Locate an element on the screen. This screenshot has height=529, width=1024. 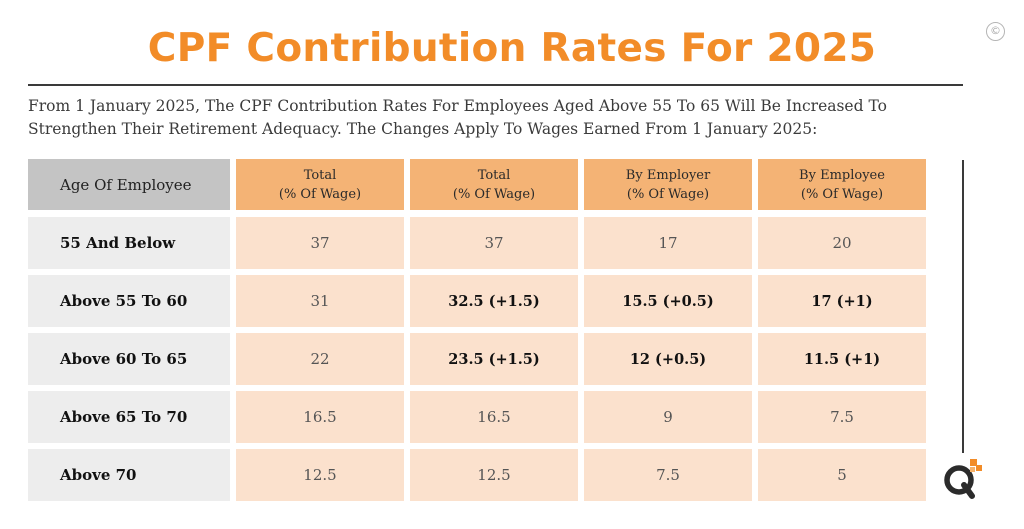
header-total-2025: Total (% Of Wage) is located at coordinates (494, 184).